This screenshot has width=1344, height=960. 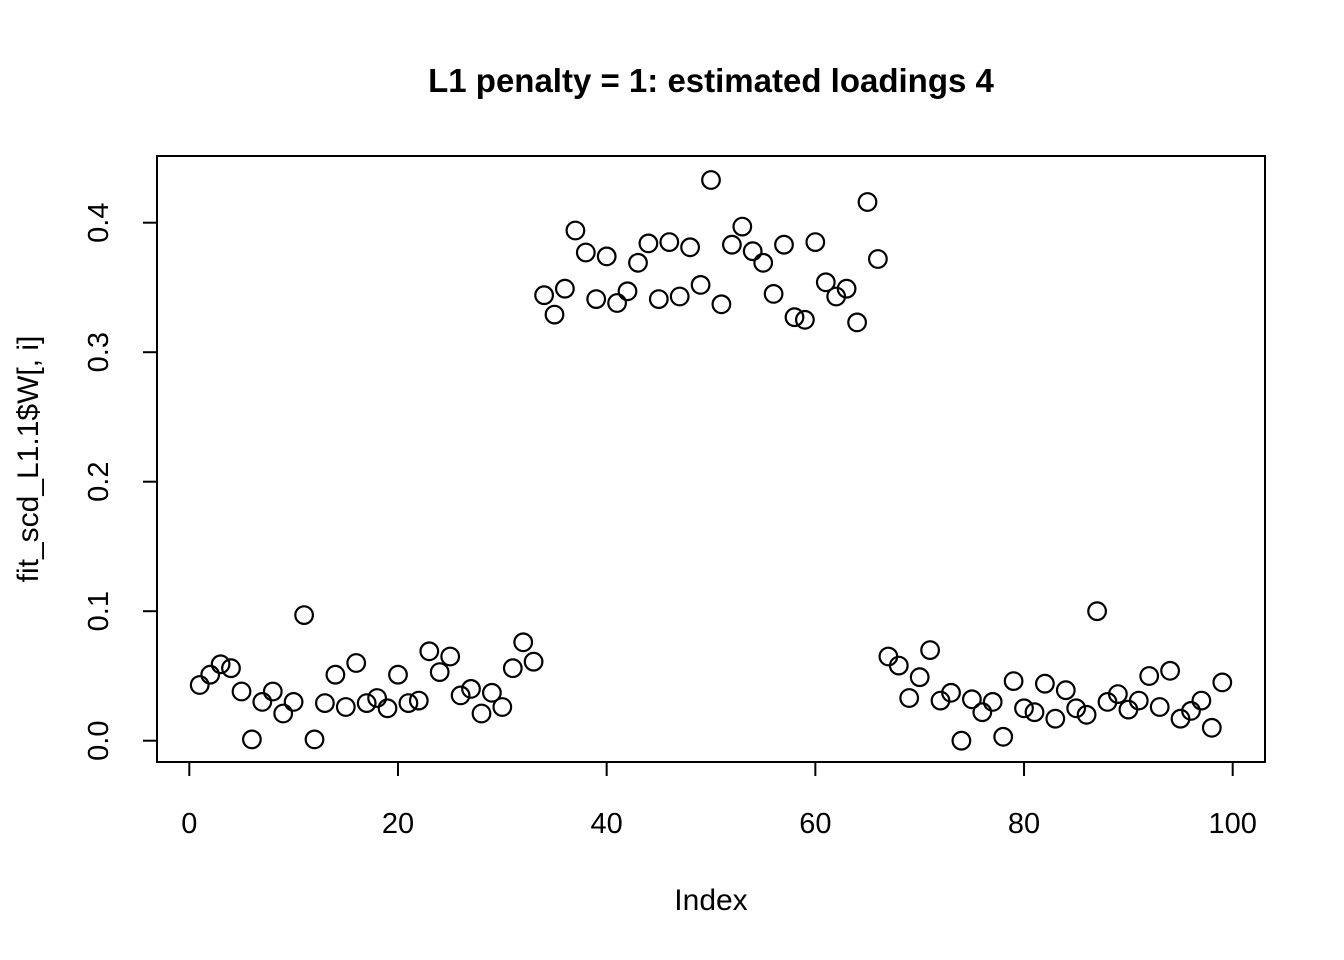 I want to click on y-axis-label: fit_scd_L1.1$W[, i], so click(x=28, y=459).